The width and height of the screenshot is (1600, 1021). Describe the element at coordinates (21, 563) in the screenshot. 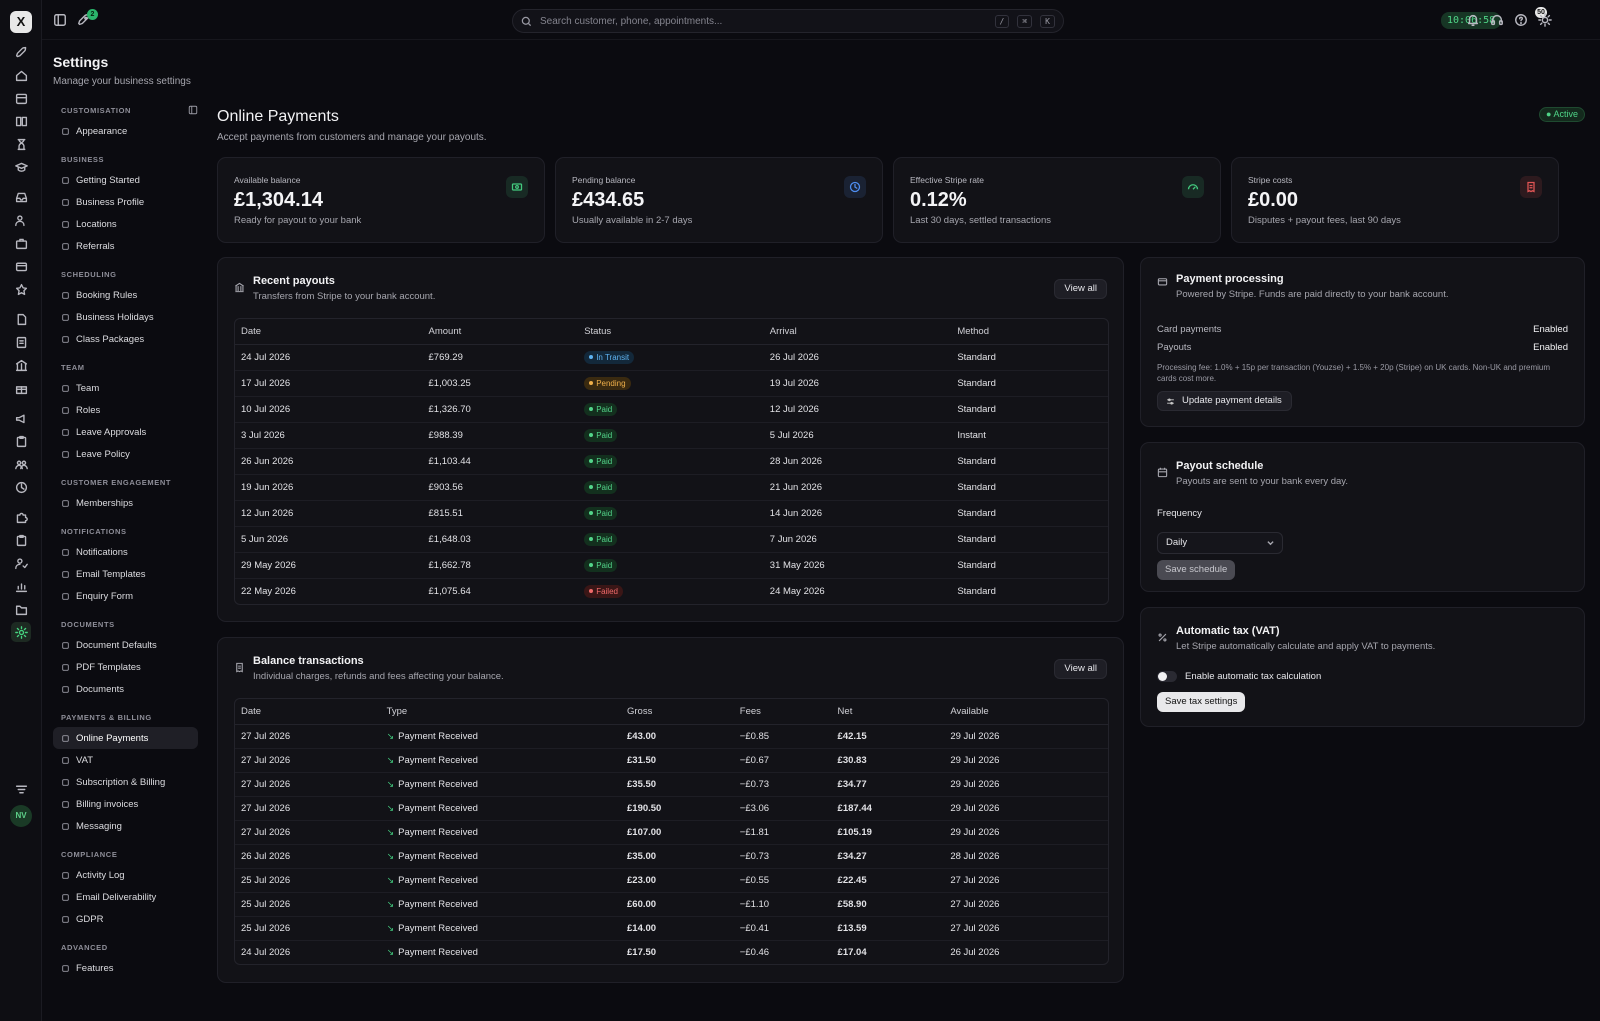

I see `user-check-icon` at that location.